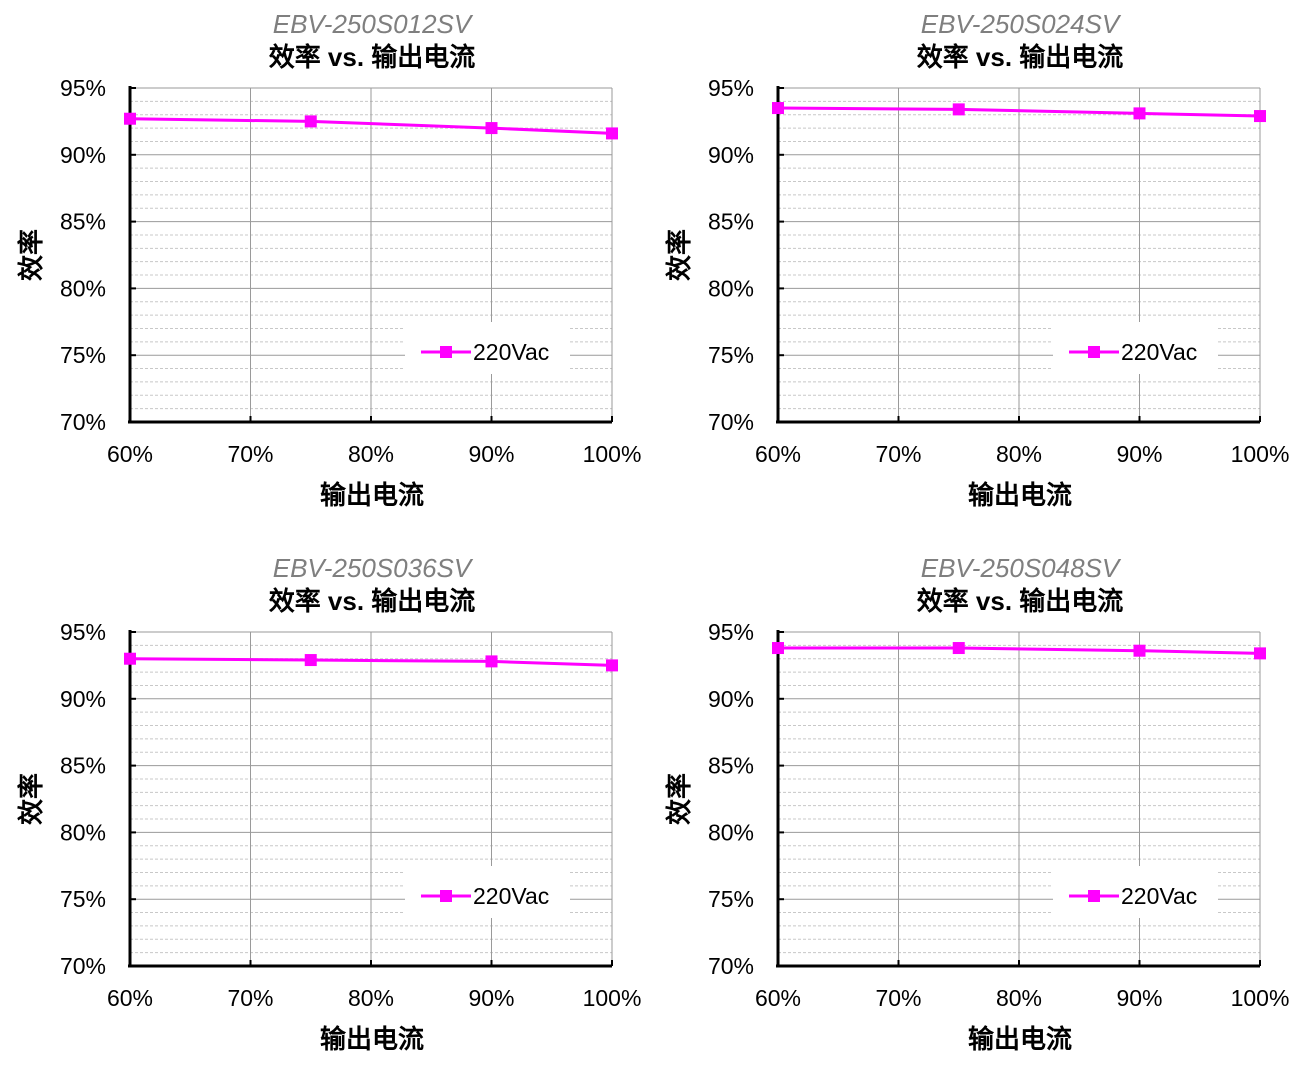 Image resolution: width=1307 pixels, height=1071 pixels. What do you see at coordinates (1021, 24) in the screenshot?
I see `chart-model-title: EBV-250S024SV` at bounding box center [1021, 24].